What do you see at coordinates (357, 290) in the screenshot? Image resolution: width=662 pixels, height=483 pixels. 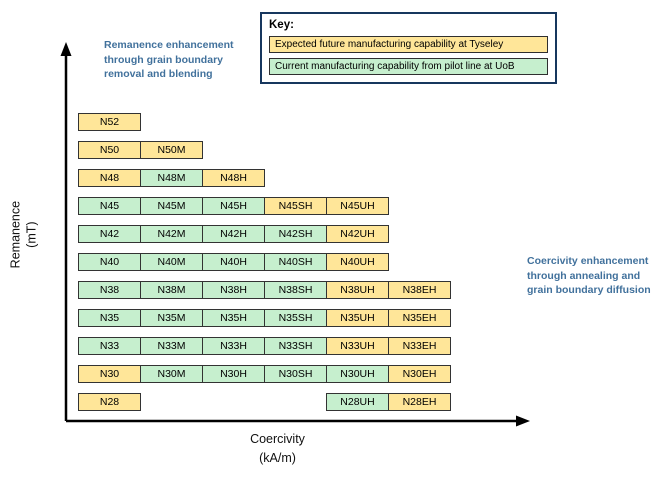 I see `grade-cell-n38uh: N38UH` at bounding box center [357, 290].